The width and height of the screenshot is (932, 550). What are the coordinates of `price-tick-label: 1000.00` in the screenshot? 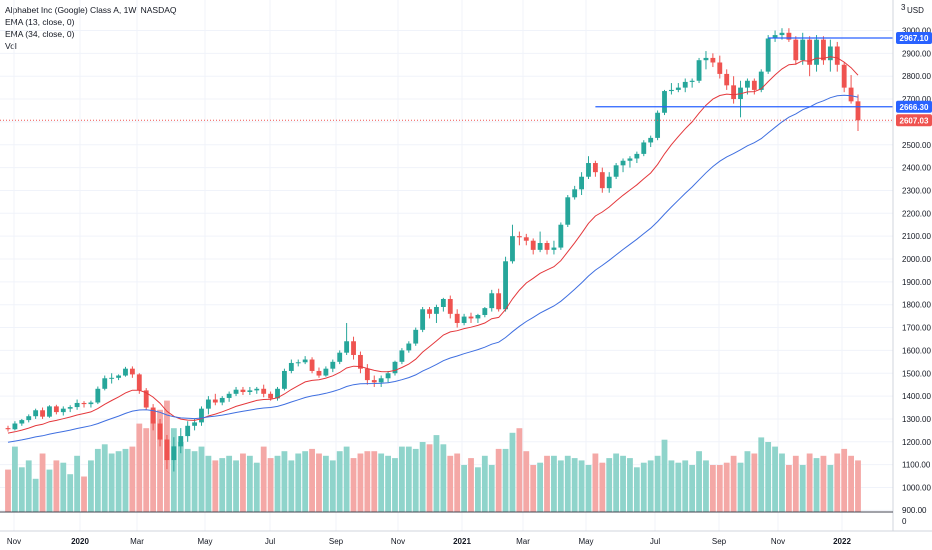 It's located at (916, 488).